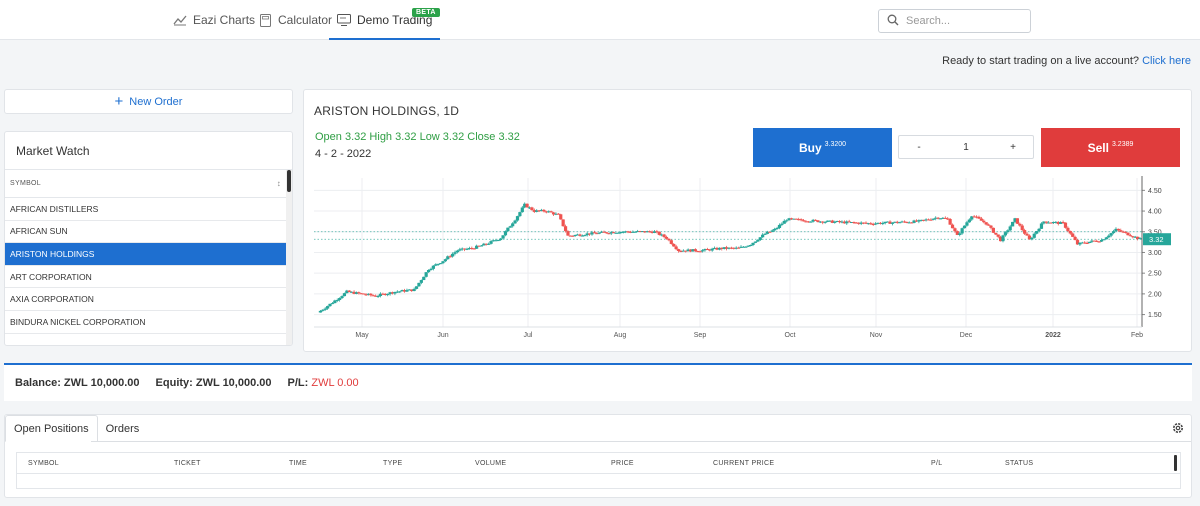 This screenshot has width=1200, height=506. Describe the element at coordinates (1110, 147) in the screenshot. I see `sell-button: Sell 3.2389` at that location.